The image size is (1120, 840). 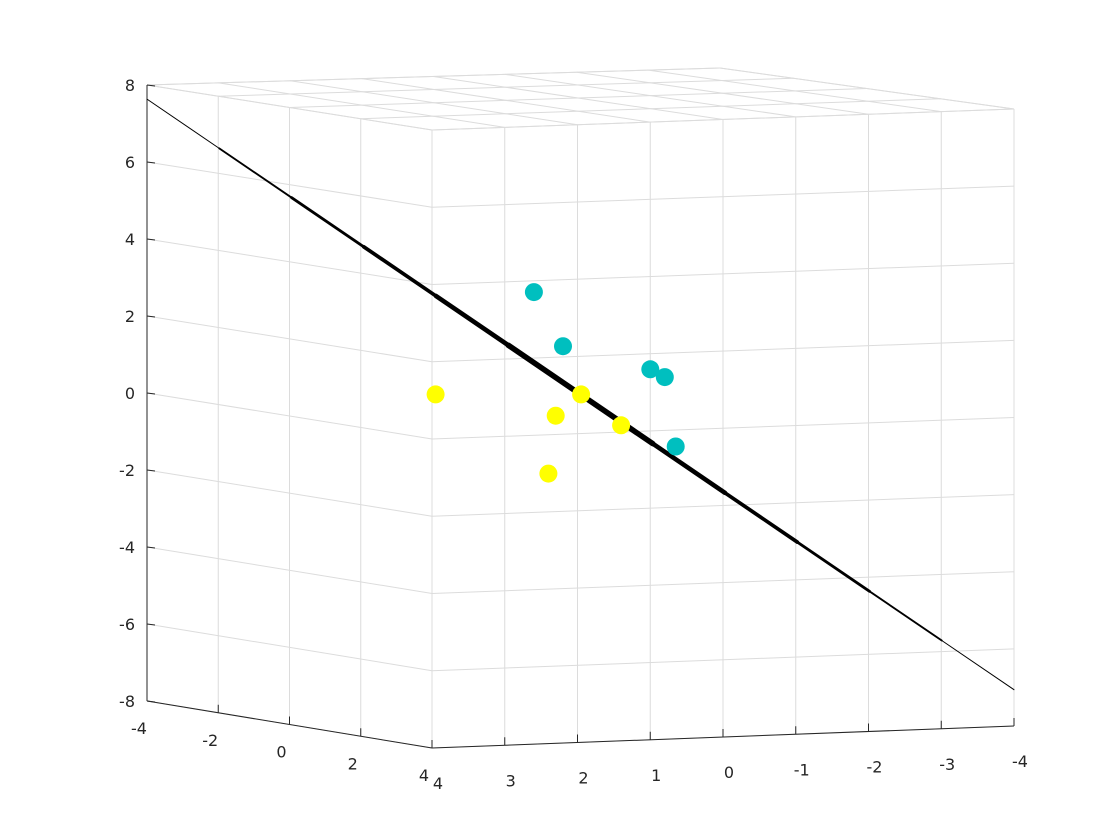 I want to click on x-tick-label: 0, so click(x=281, y=752).